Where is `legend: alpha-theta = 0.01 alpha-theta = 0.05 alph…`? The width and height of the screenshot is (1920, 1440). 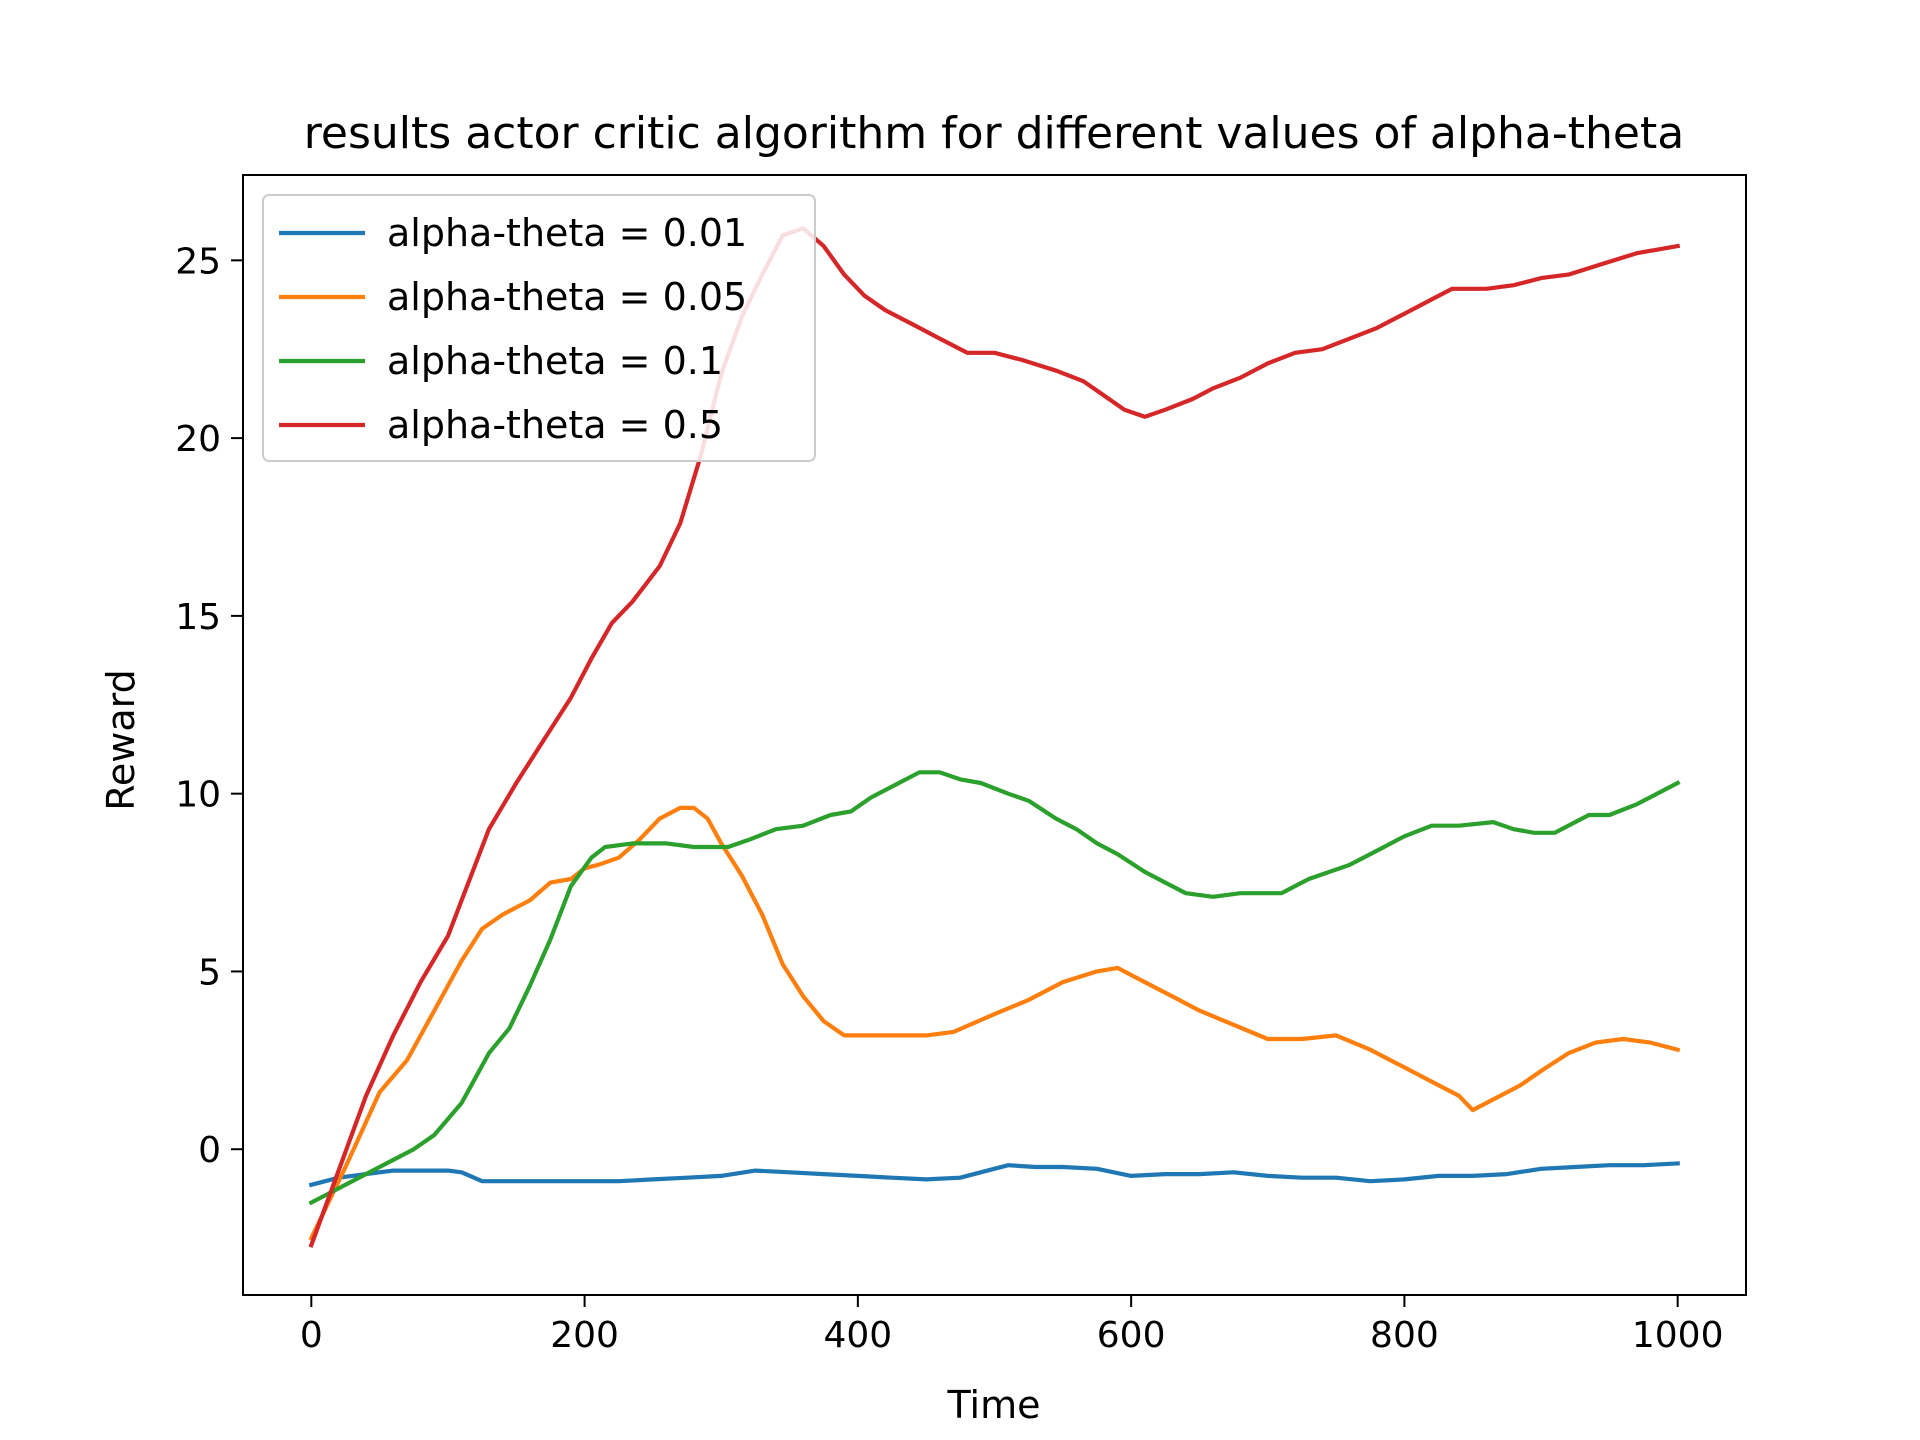 legend: alpha-theta = 0.01 alpha-theta = 0.05 alph… is located at coordinates (539, 328).